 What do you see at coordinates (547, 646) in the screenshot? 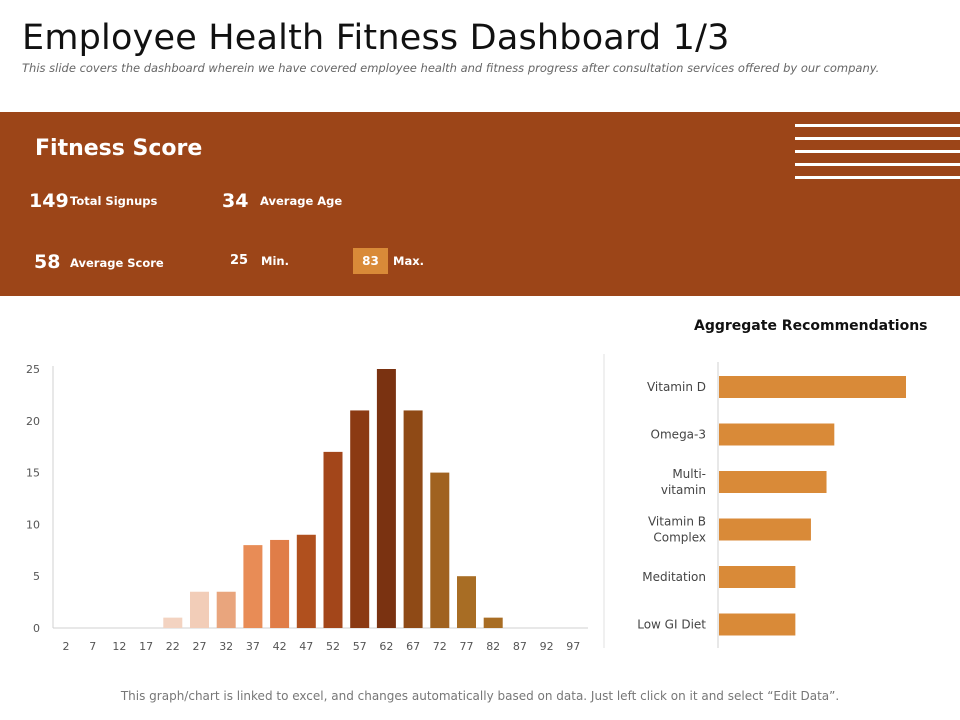
I see `x-tick-label: 92` at bounding box center [547, 646].